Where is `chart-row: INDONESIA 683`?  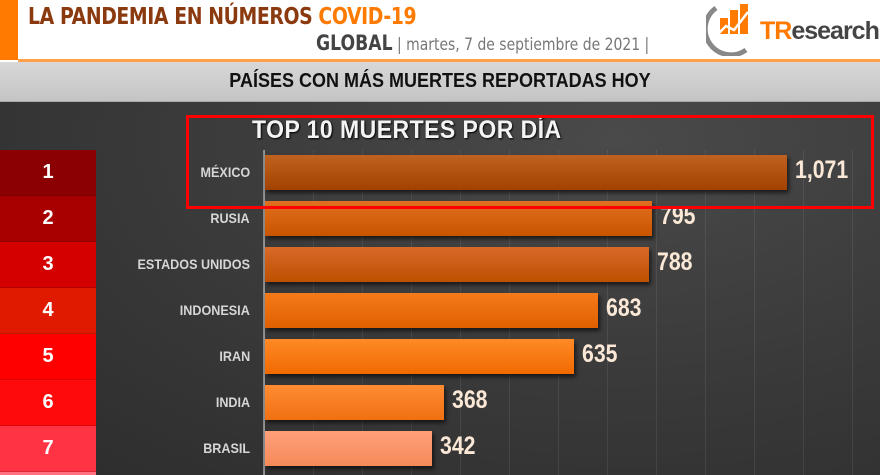 chart-row: INDONESIA 683 is located at coordinates (440, 311).